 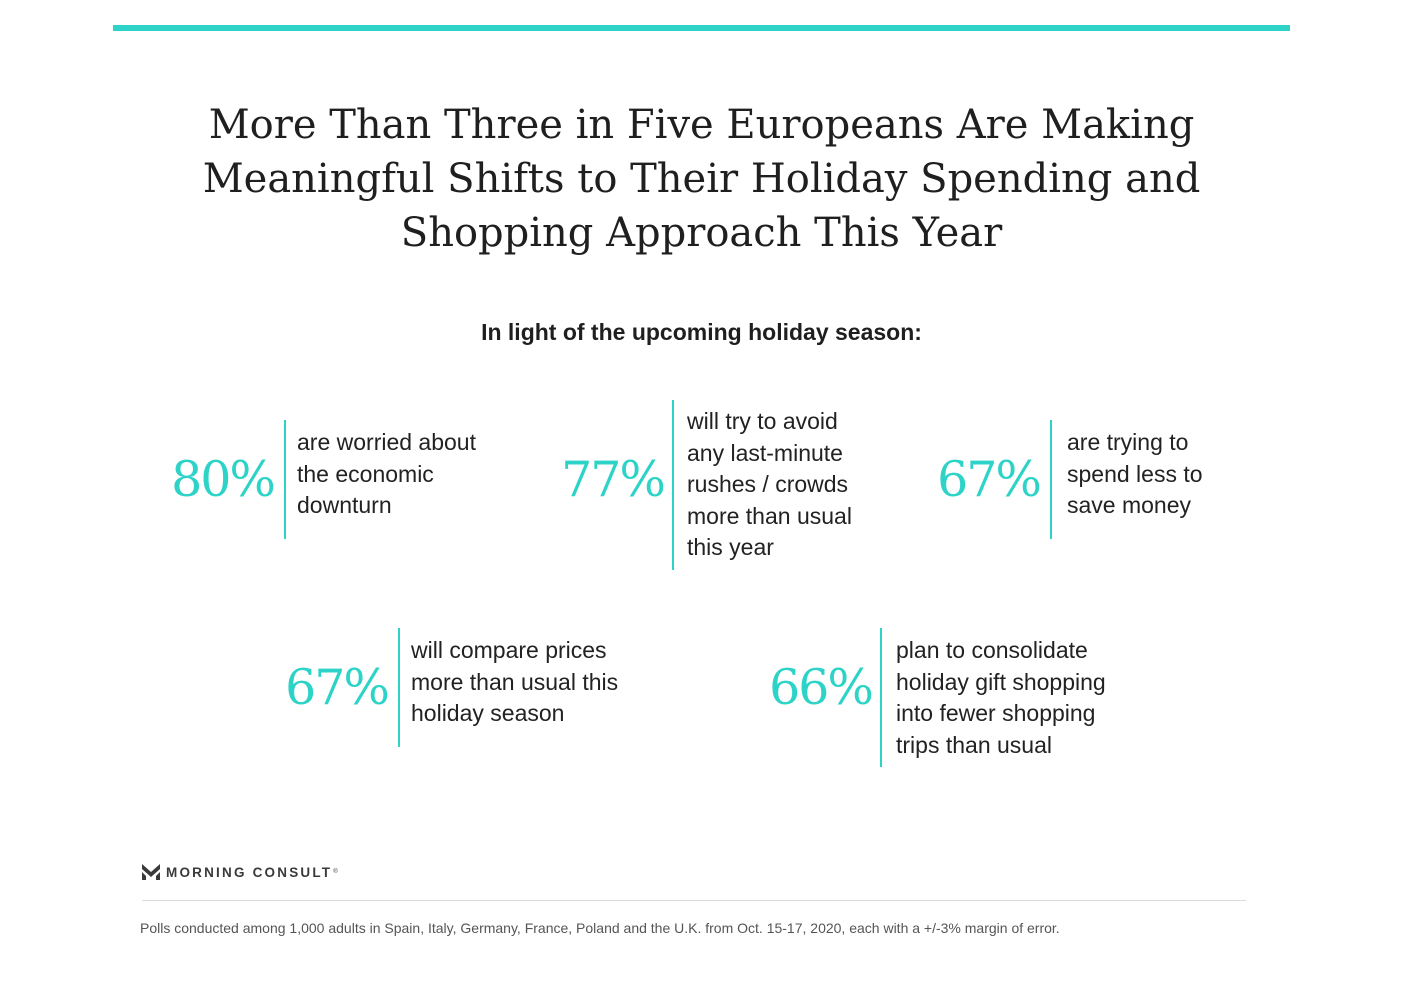 I want to click on stat-description-line: will compare prices, so click(x=509, y=650).